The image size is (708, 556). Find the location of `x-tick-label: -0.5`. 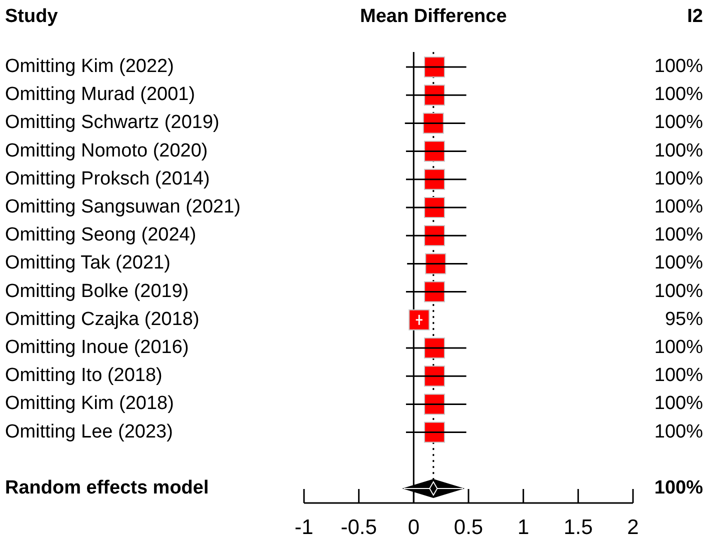

x-tick-label: -0.5 is located at coordinates (358, 527).